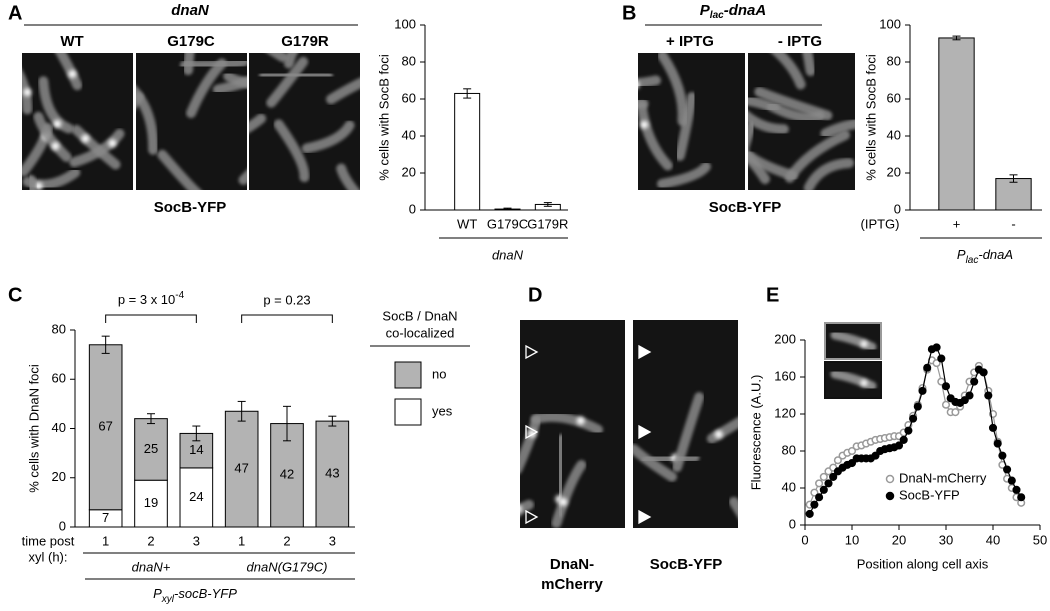 This screenshot has height=611, width=1050. I want to click on y-axis-label: % cells with SocB foci, so click(383, 117).